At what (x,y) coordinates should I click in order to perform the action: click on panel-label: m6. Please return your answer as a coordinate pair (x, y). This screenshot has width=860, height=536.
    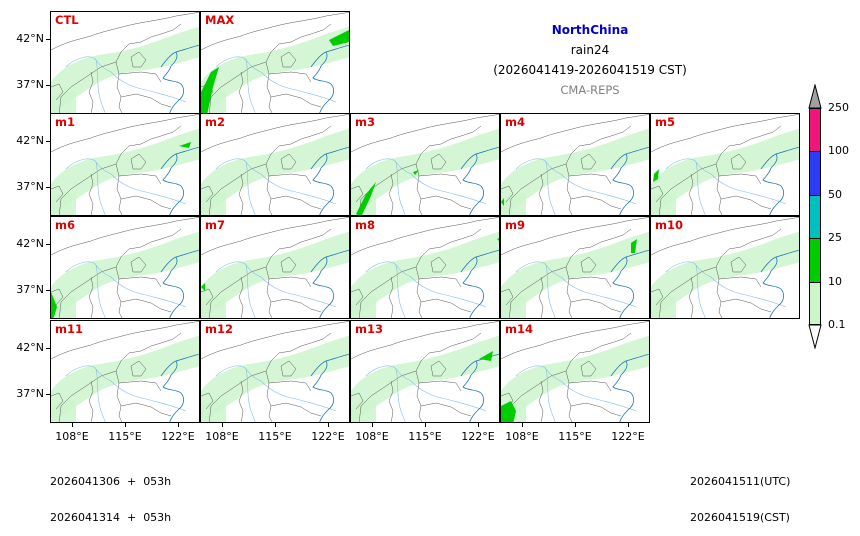
    Looking at the image, I should click on (65, 225).